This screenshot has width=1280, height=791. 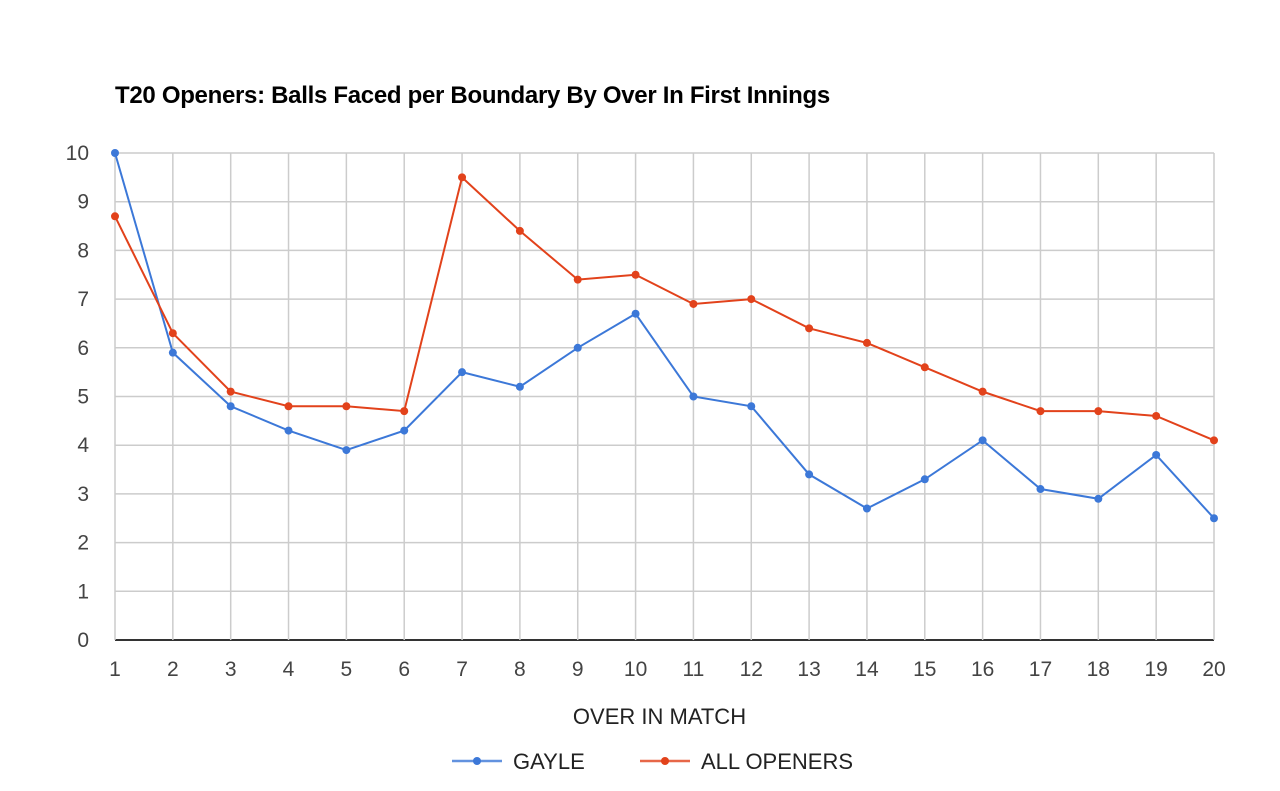 I want to click on x-tick-label: 11, so click(x=694, y=669).